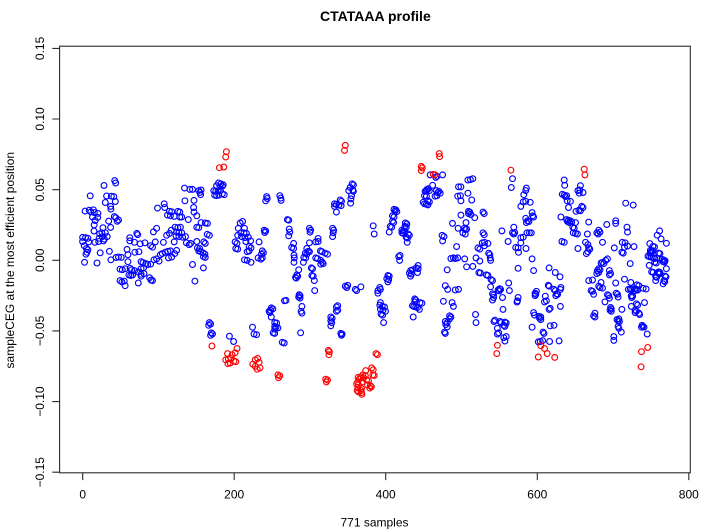 Image resolution: width=710 pixels, height=530 pixels. What do you see at coordinates (40, 48) in the screenshot?
I see `svg-text: 0.15` at bounding box center [40, 48].